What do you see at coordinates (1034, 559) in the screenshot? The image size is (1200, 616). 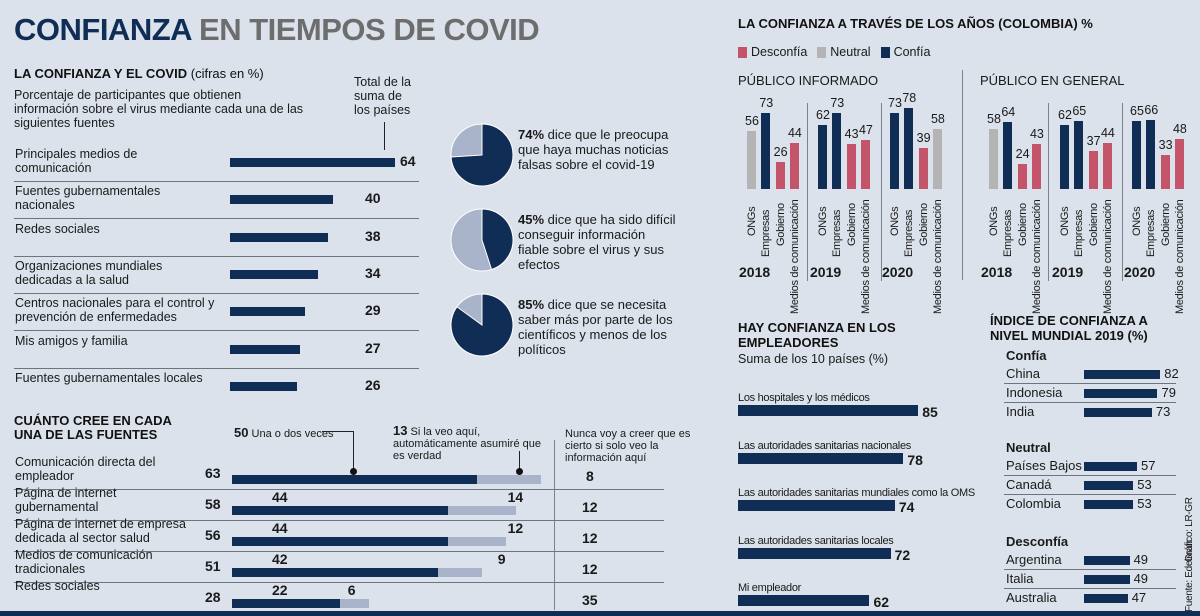 I see `country-label: Argentina` at bounding box center [1034, 559].